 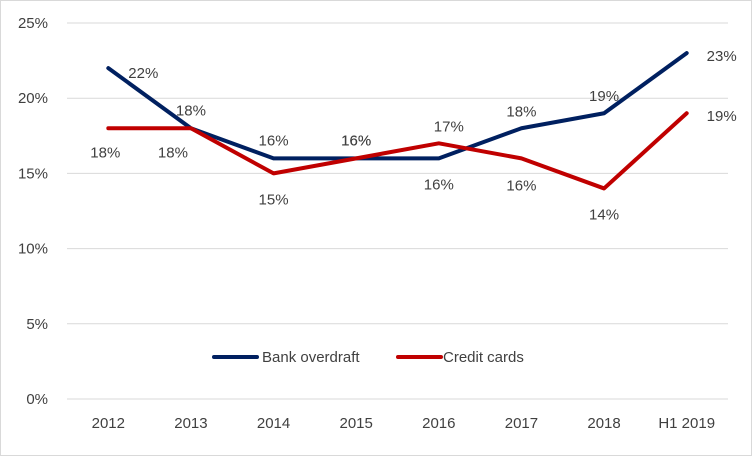 What do you see at coordinates (521, 423) in the screenshot?
I see `x-tick-label: 2017` at bounding box center [521, 423].